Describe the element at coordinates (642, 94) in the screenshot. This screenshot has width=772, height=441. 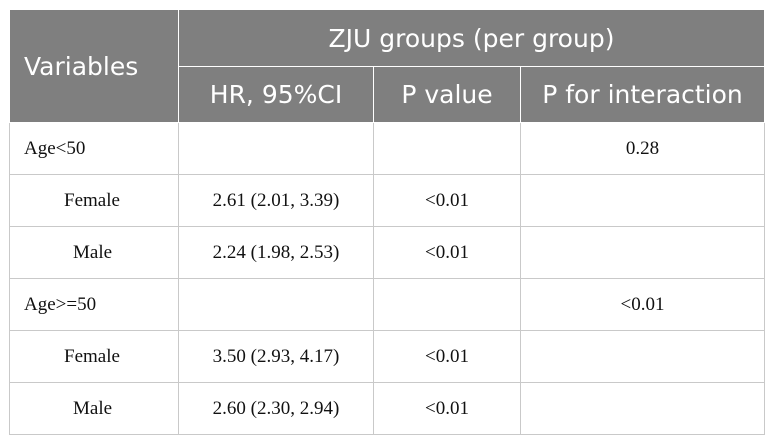
I see `p-interaction-header: P for interaction` at that location.